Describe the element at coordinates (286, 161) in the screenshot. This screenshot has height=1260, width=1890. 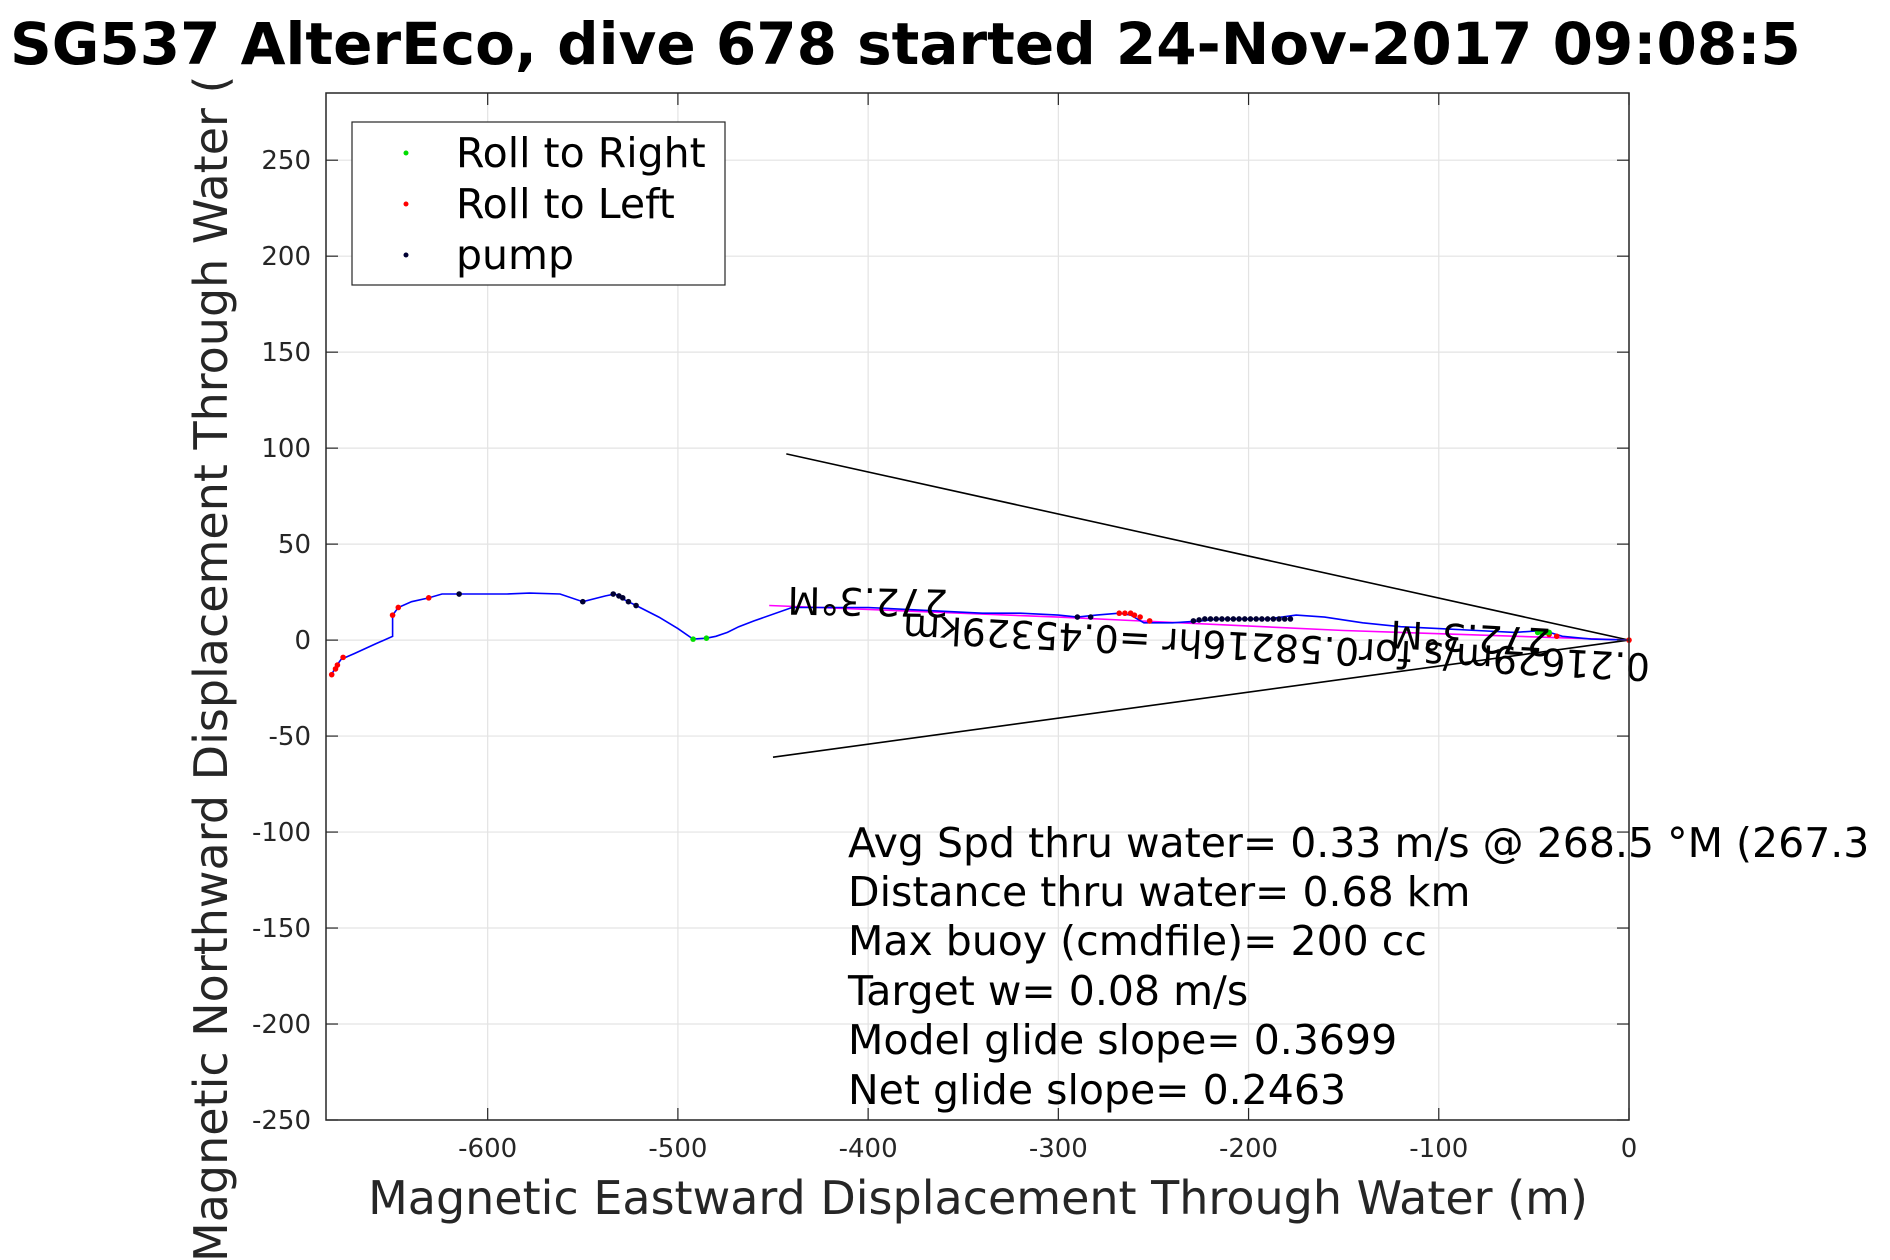
I see `y-tick-label: 250` at that location.